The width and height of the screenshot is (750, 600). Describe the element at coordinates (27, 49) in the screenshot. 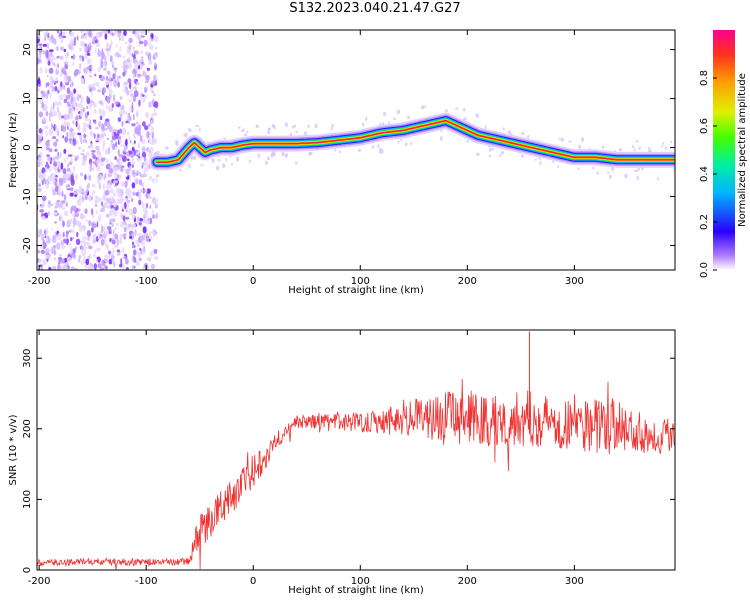

I see `top-y-tick-label: 20` at that location.